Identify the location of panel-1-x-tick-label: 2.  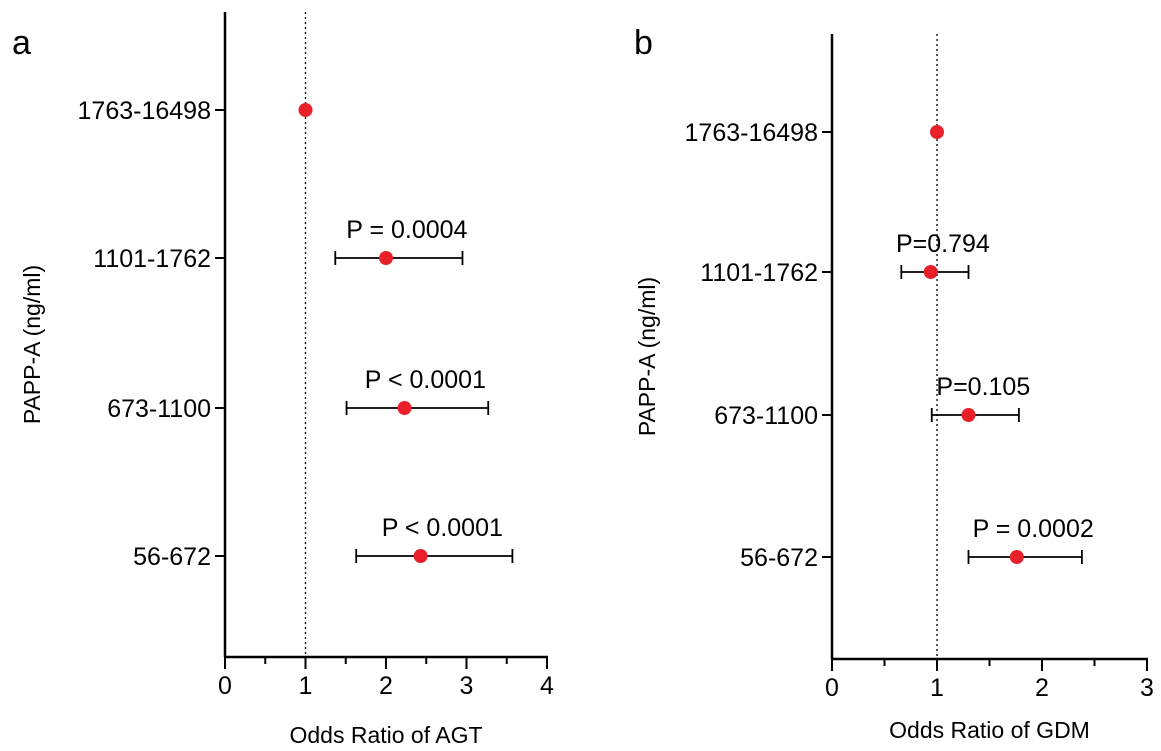
(1042, 688).